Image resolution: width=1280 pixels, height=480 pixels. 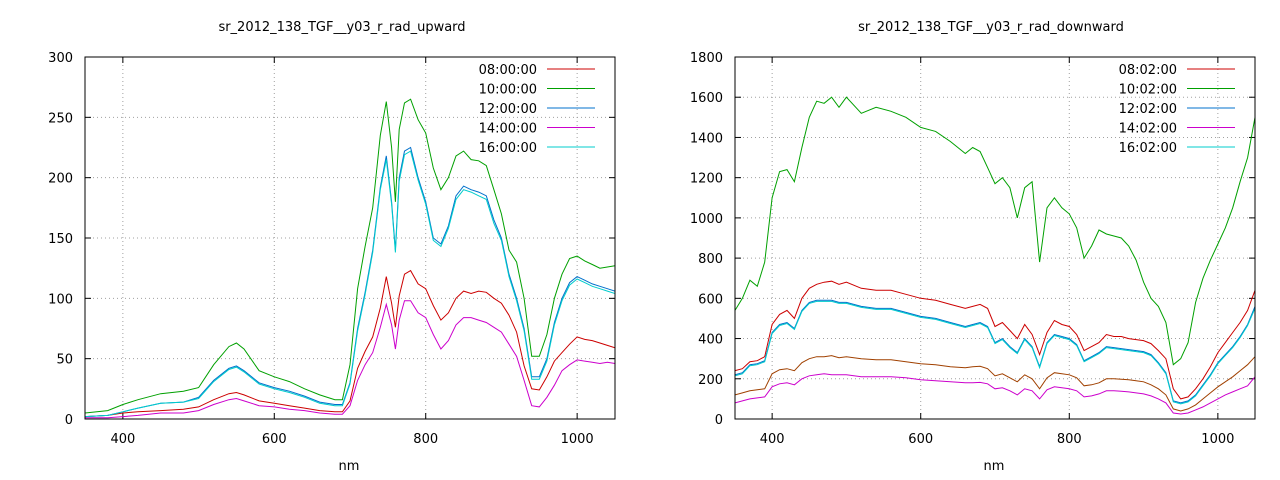 I want to click on legend: 08:00:00 10:00:00 12:00:00 14:00:00 16:00:00, so click(x=537, y=109).